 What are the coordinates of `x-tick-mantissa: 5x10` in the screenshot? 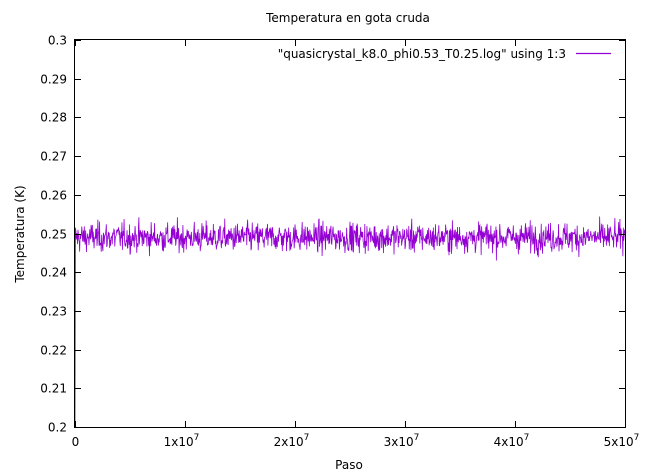 It's located at (619, 442).